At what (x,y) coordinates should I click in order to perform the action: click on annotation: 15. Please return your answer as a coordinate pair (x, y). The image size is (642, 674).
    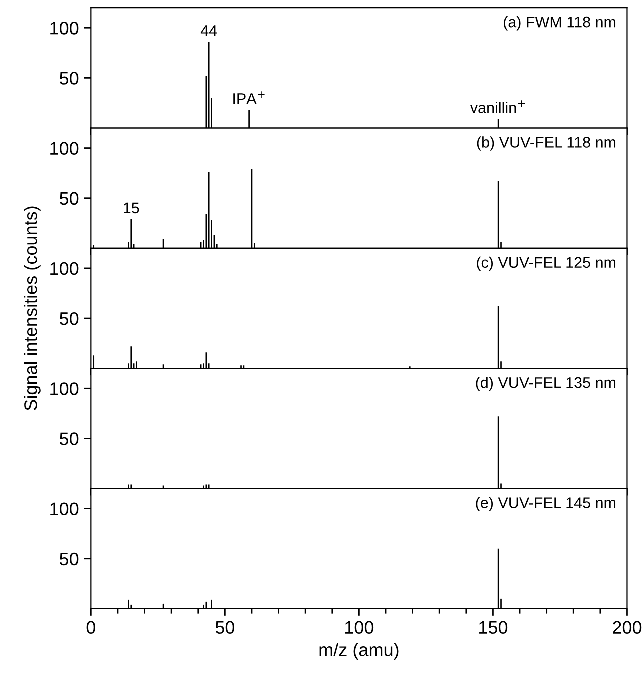
    Looking at the image, I should click on (132, 208).